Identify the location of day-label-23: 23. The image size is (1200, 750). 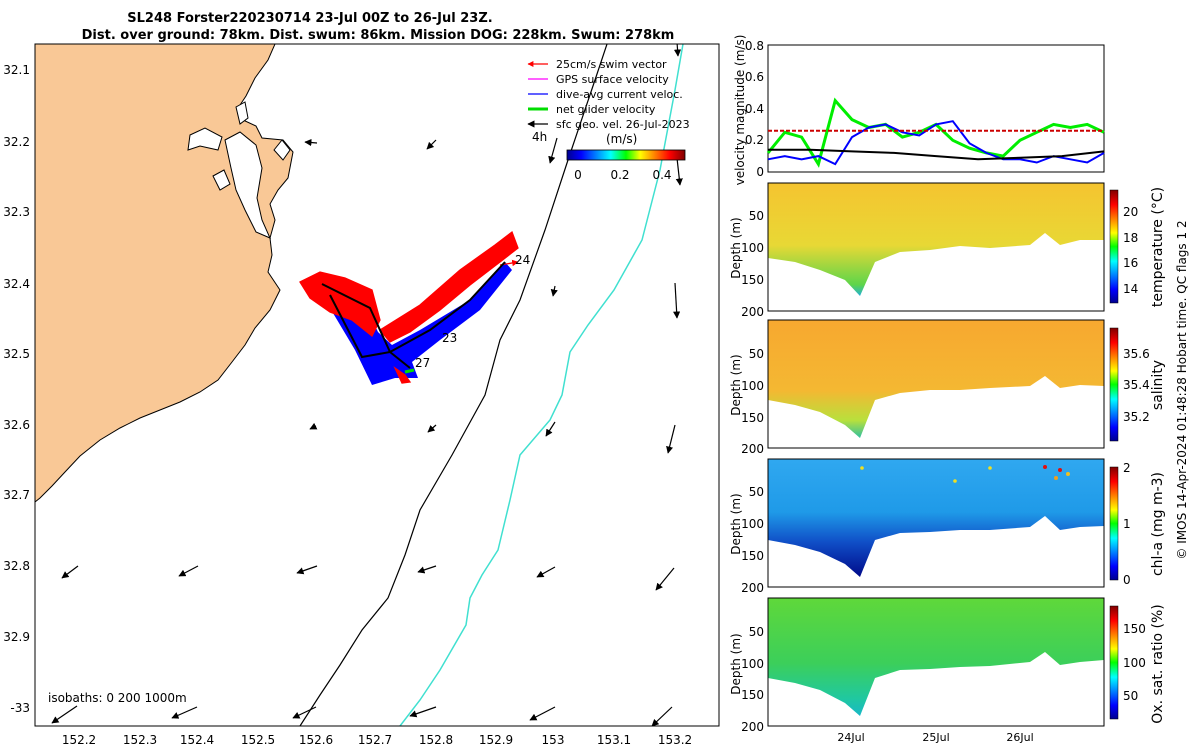
(449, 338).